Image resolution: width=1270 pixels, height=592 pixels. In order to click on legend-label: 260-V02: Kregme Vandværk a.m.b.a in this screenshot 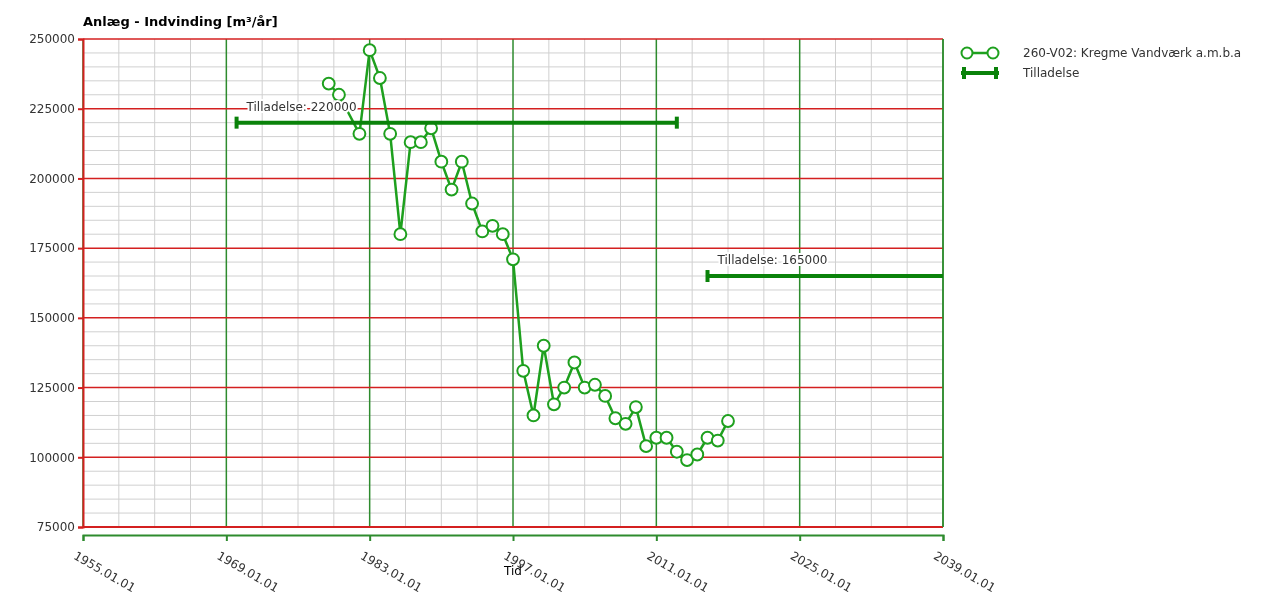, I will do `click(1132, 53)`.